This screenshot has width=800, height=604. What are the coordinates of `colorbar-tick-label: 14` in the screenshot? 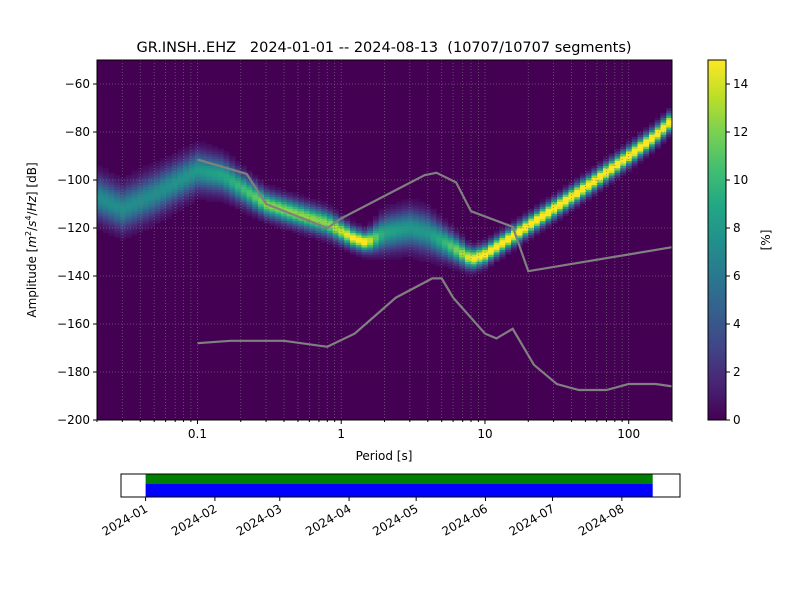 It's located at (740, 84).